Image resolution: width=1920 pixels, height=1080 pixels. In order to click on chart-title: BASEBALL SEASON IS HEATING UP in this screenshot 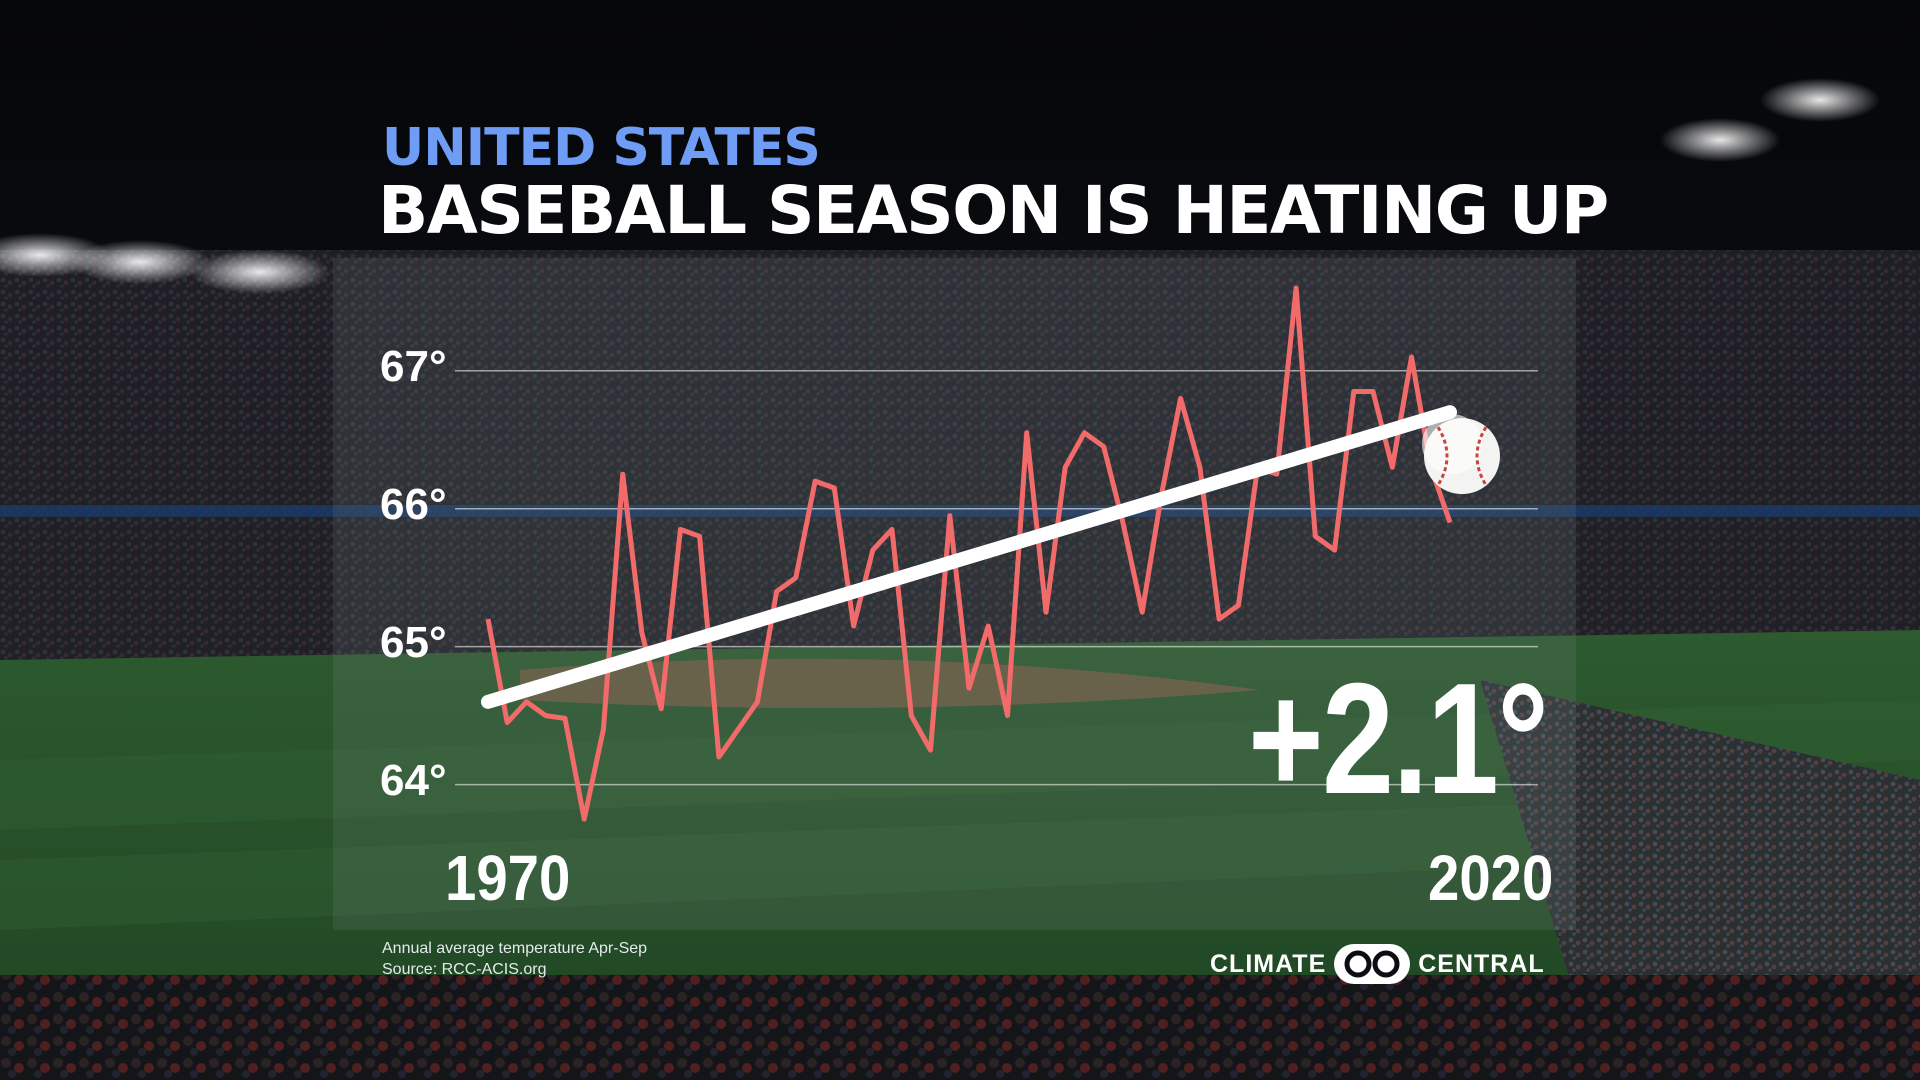, I will do `click(993, 210)`.